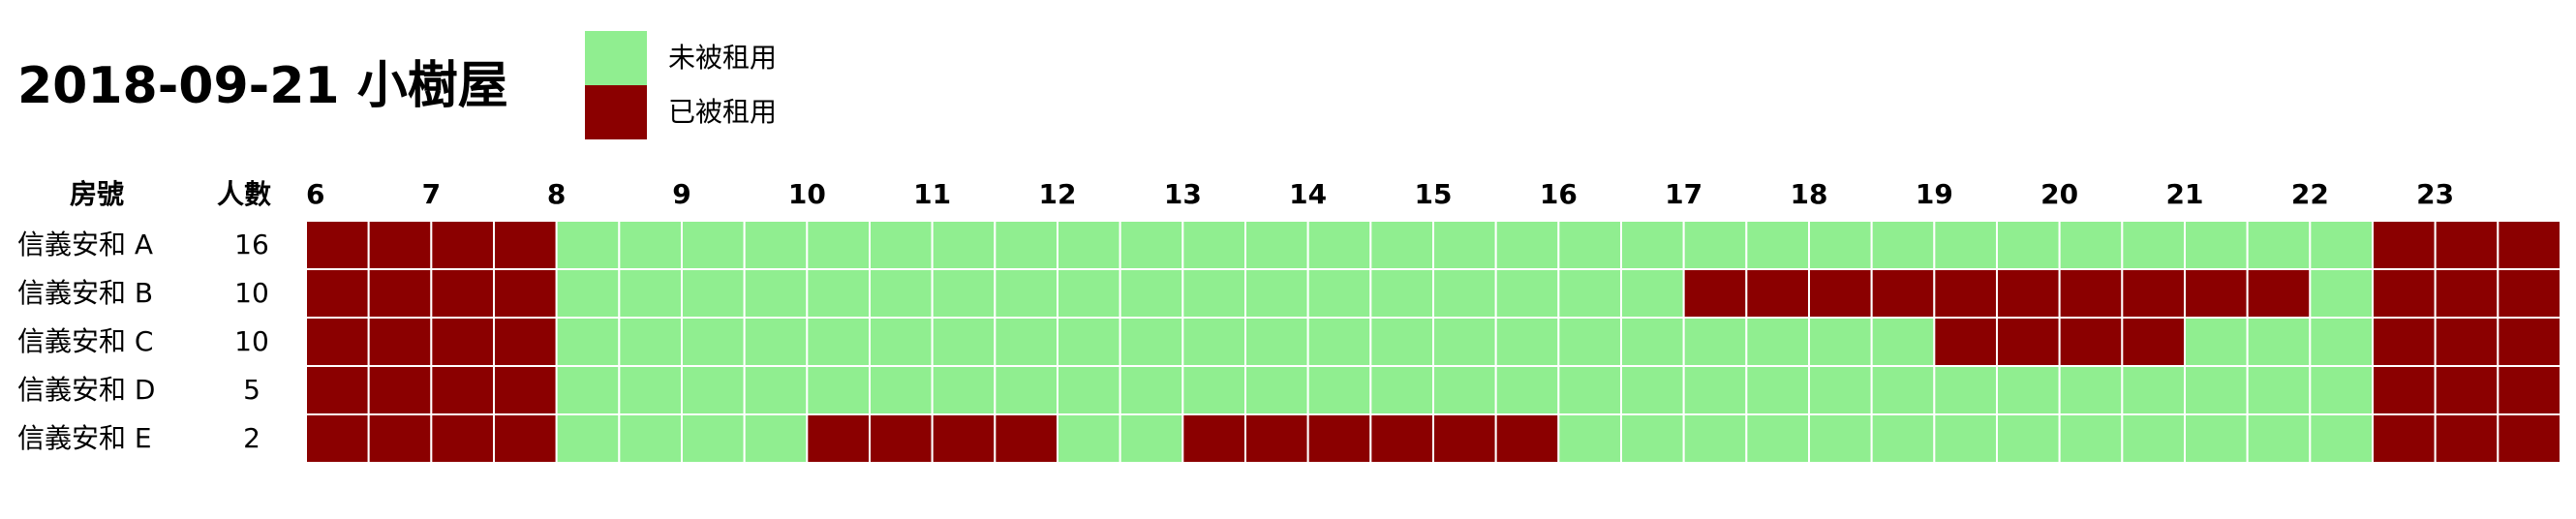 The height and width of the screenshot is (519, 2576). What do you see at coordinates (616, 112) in the screenshot?
I see `legend-swatch-booked` at bounding box center [616, 112].